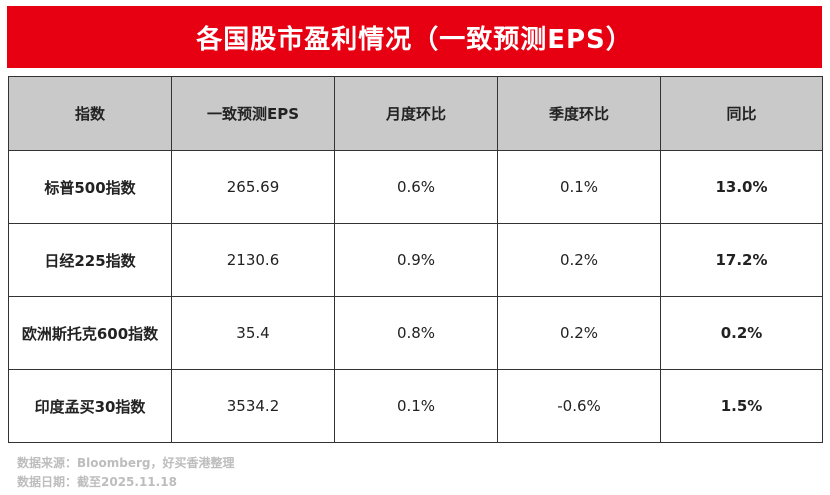 The height and width of the screenshot is (495, 830). I want to click on page-title: 各国股市盈利情况（一致预测EPS）, so click(414, 39).